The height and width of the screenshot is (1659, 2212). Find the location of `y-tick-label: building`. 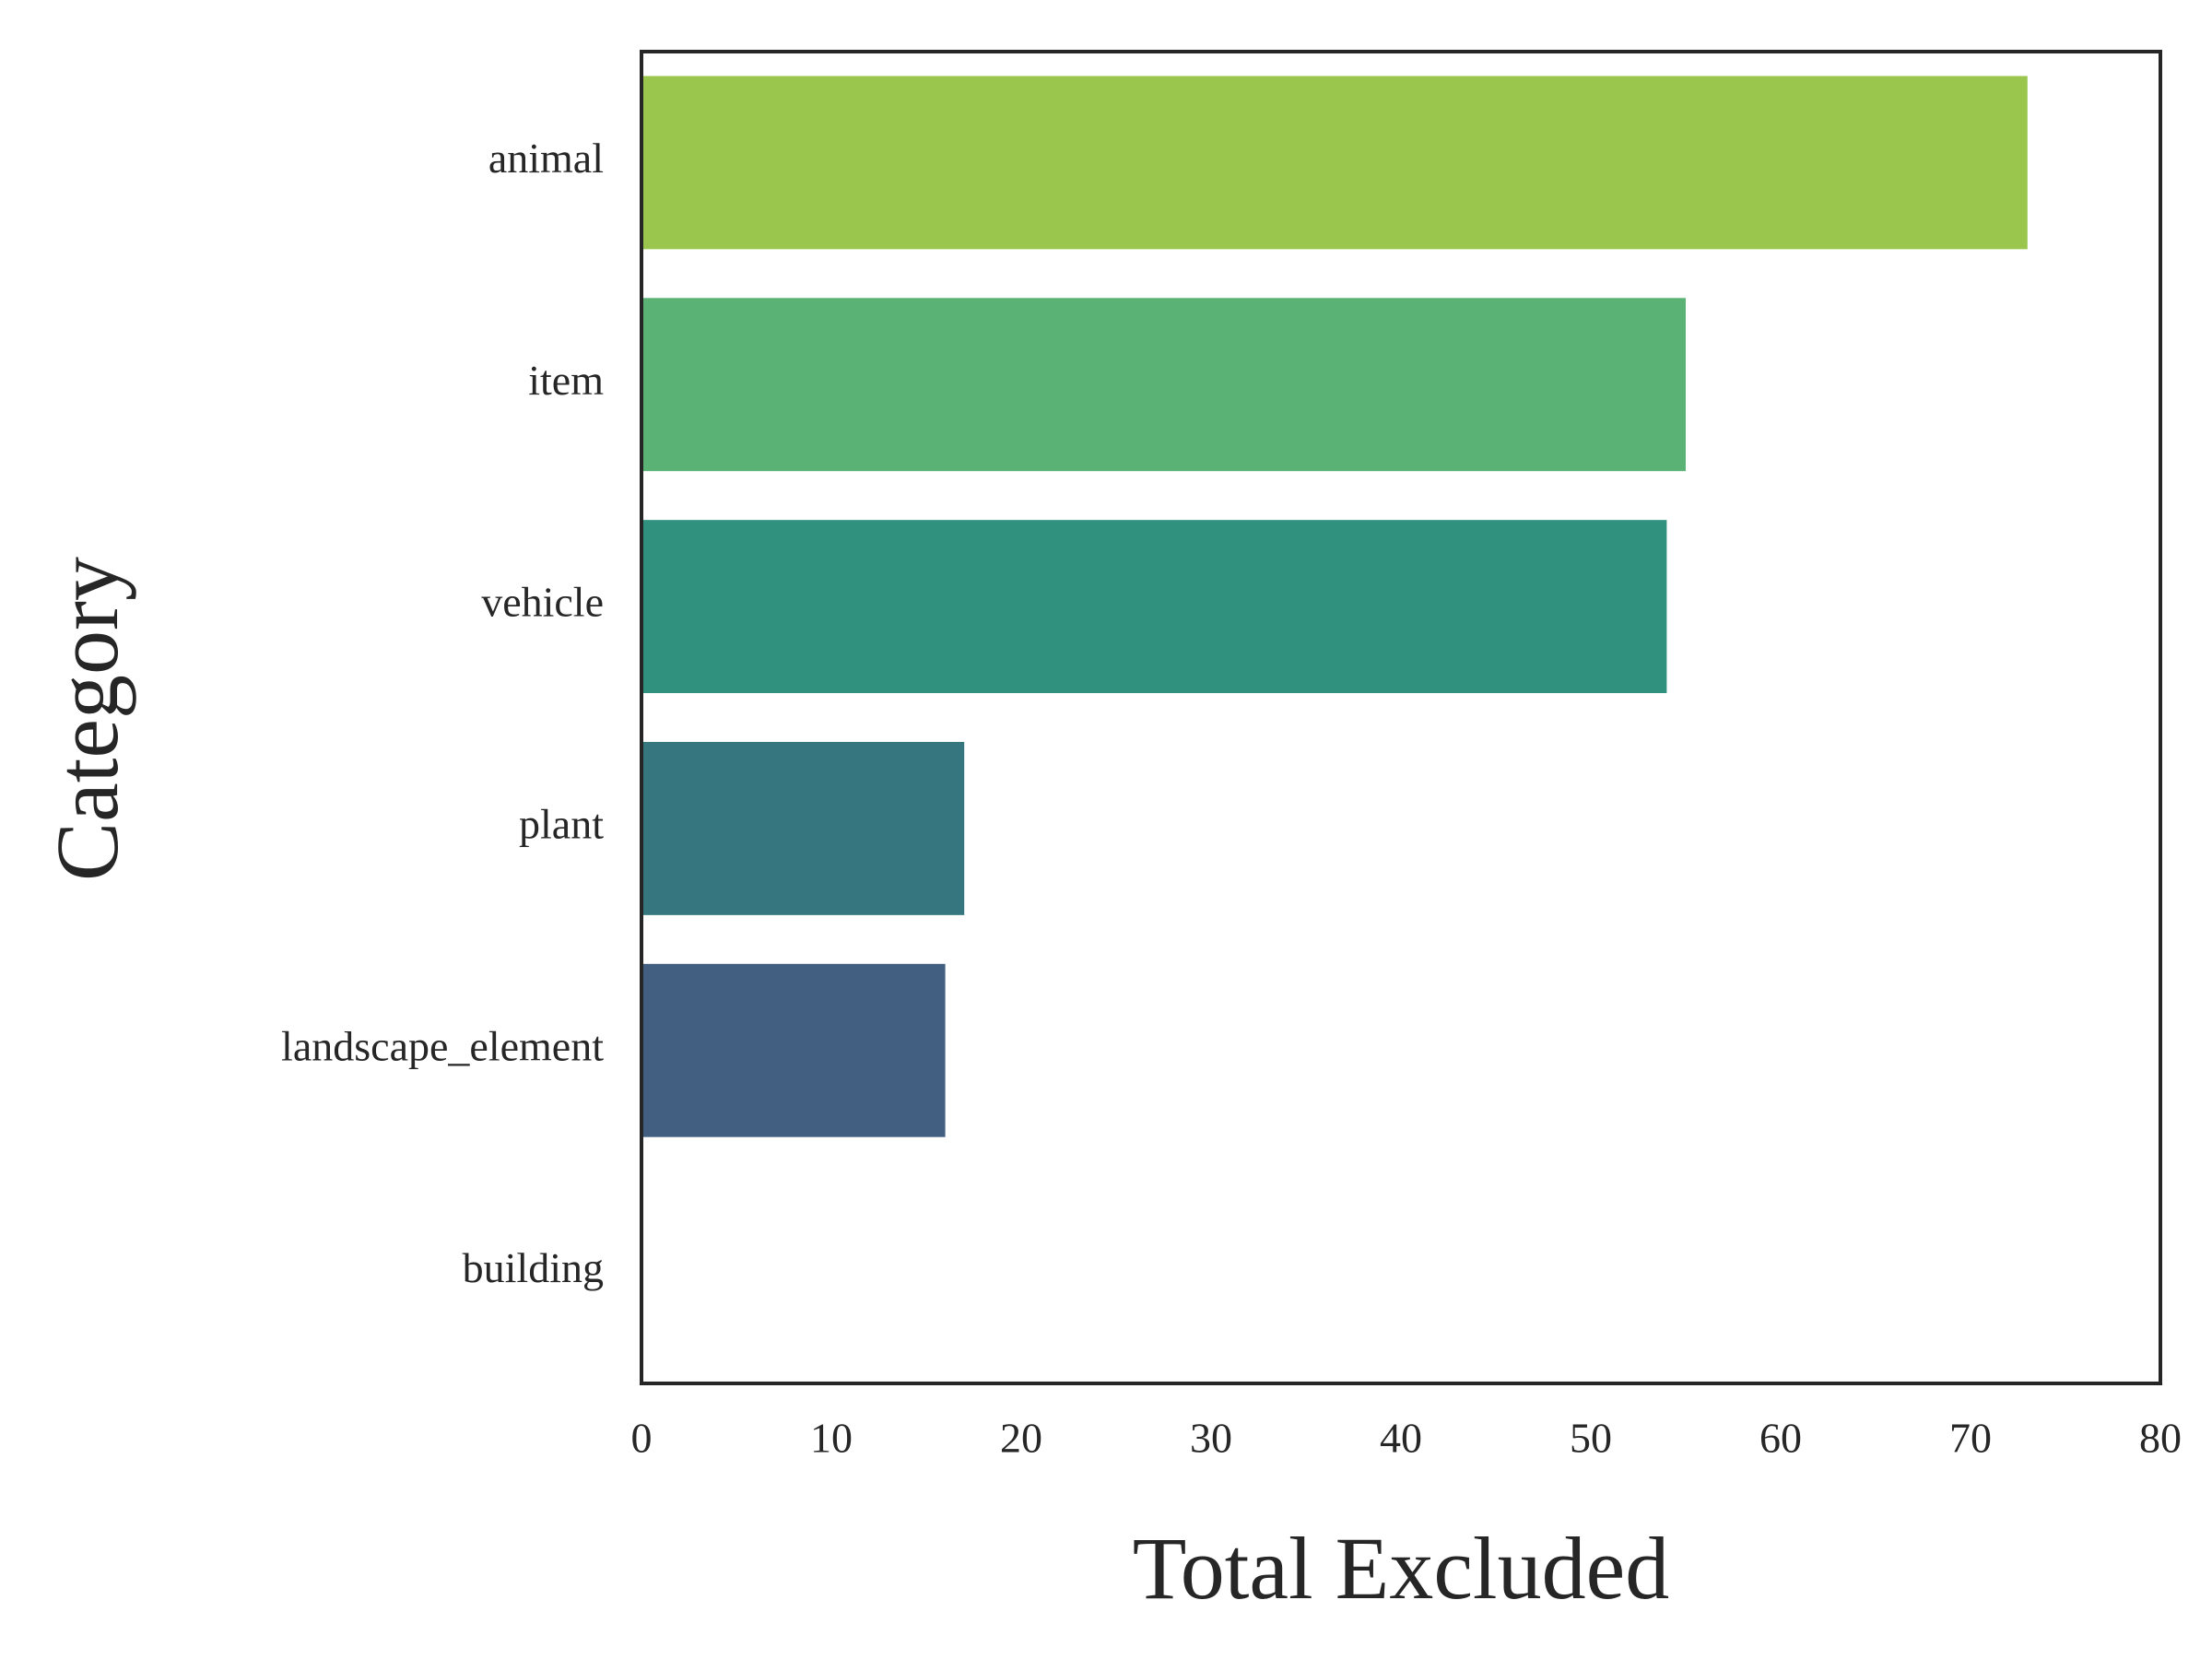

y-tick-label: building is located at coordinates (533, 1267).